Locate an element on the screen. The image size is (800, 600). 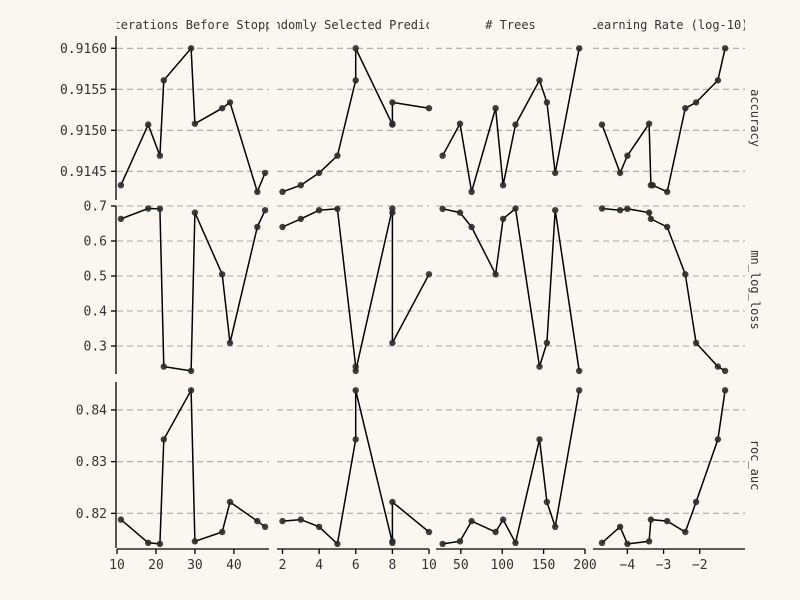
series-line-accuracy-col0 is located at coordinates (193, 120).